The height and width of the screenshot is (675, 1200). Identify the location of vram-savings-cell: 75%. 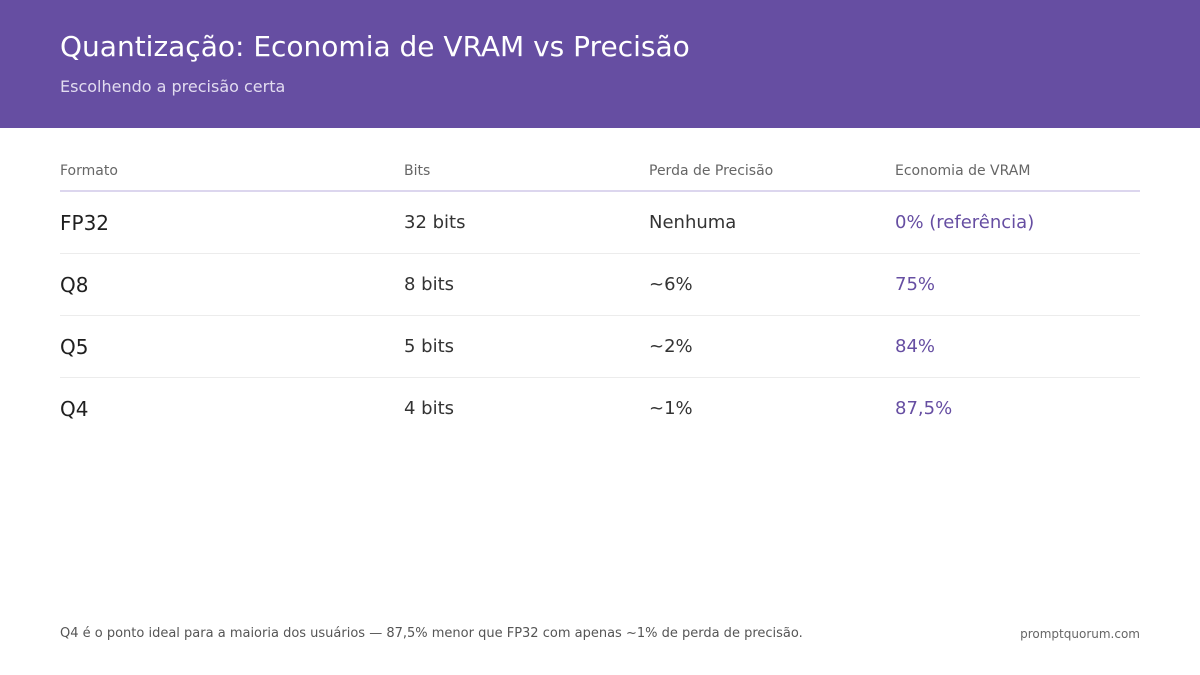
(915, 284).